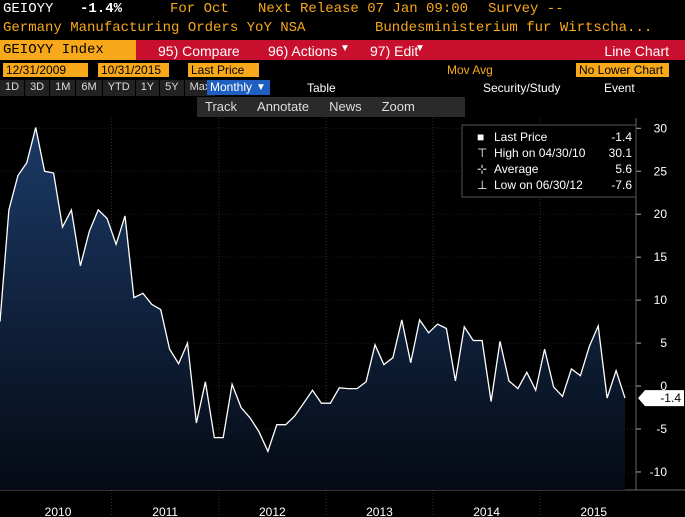 The width and height of the screenshot is (685, 517). I want to click on last-value-label: -1.4, so click(670, 398).